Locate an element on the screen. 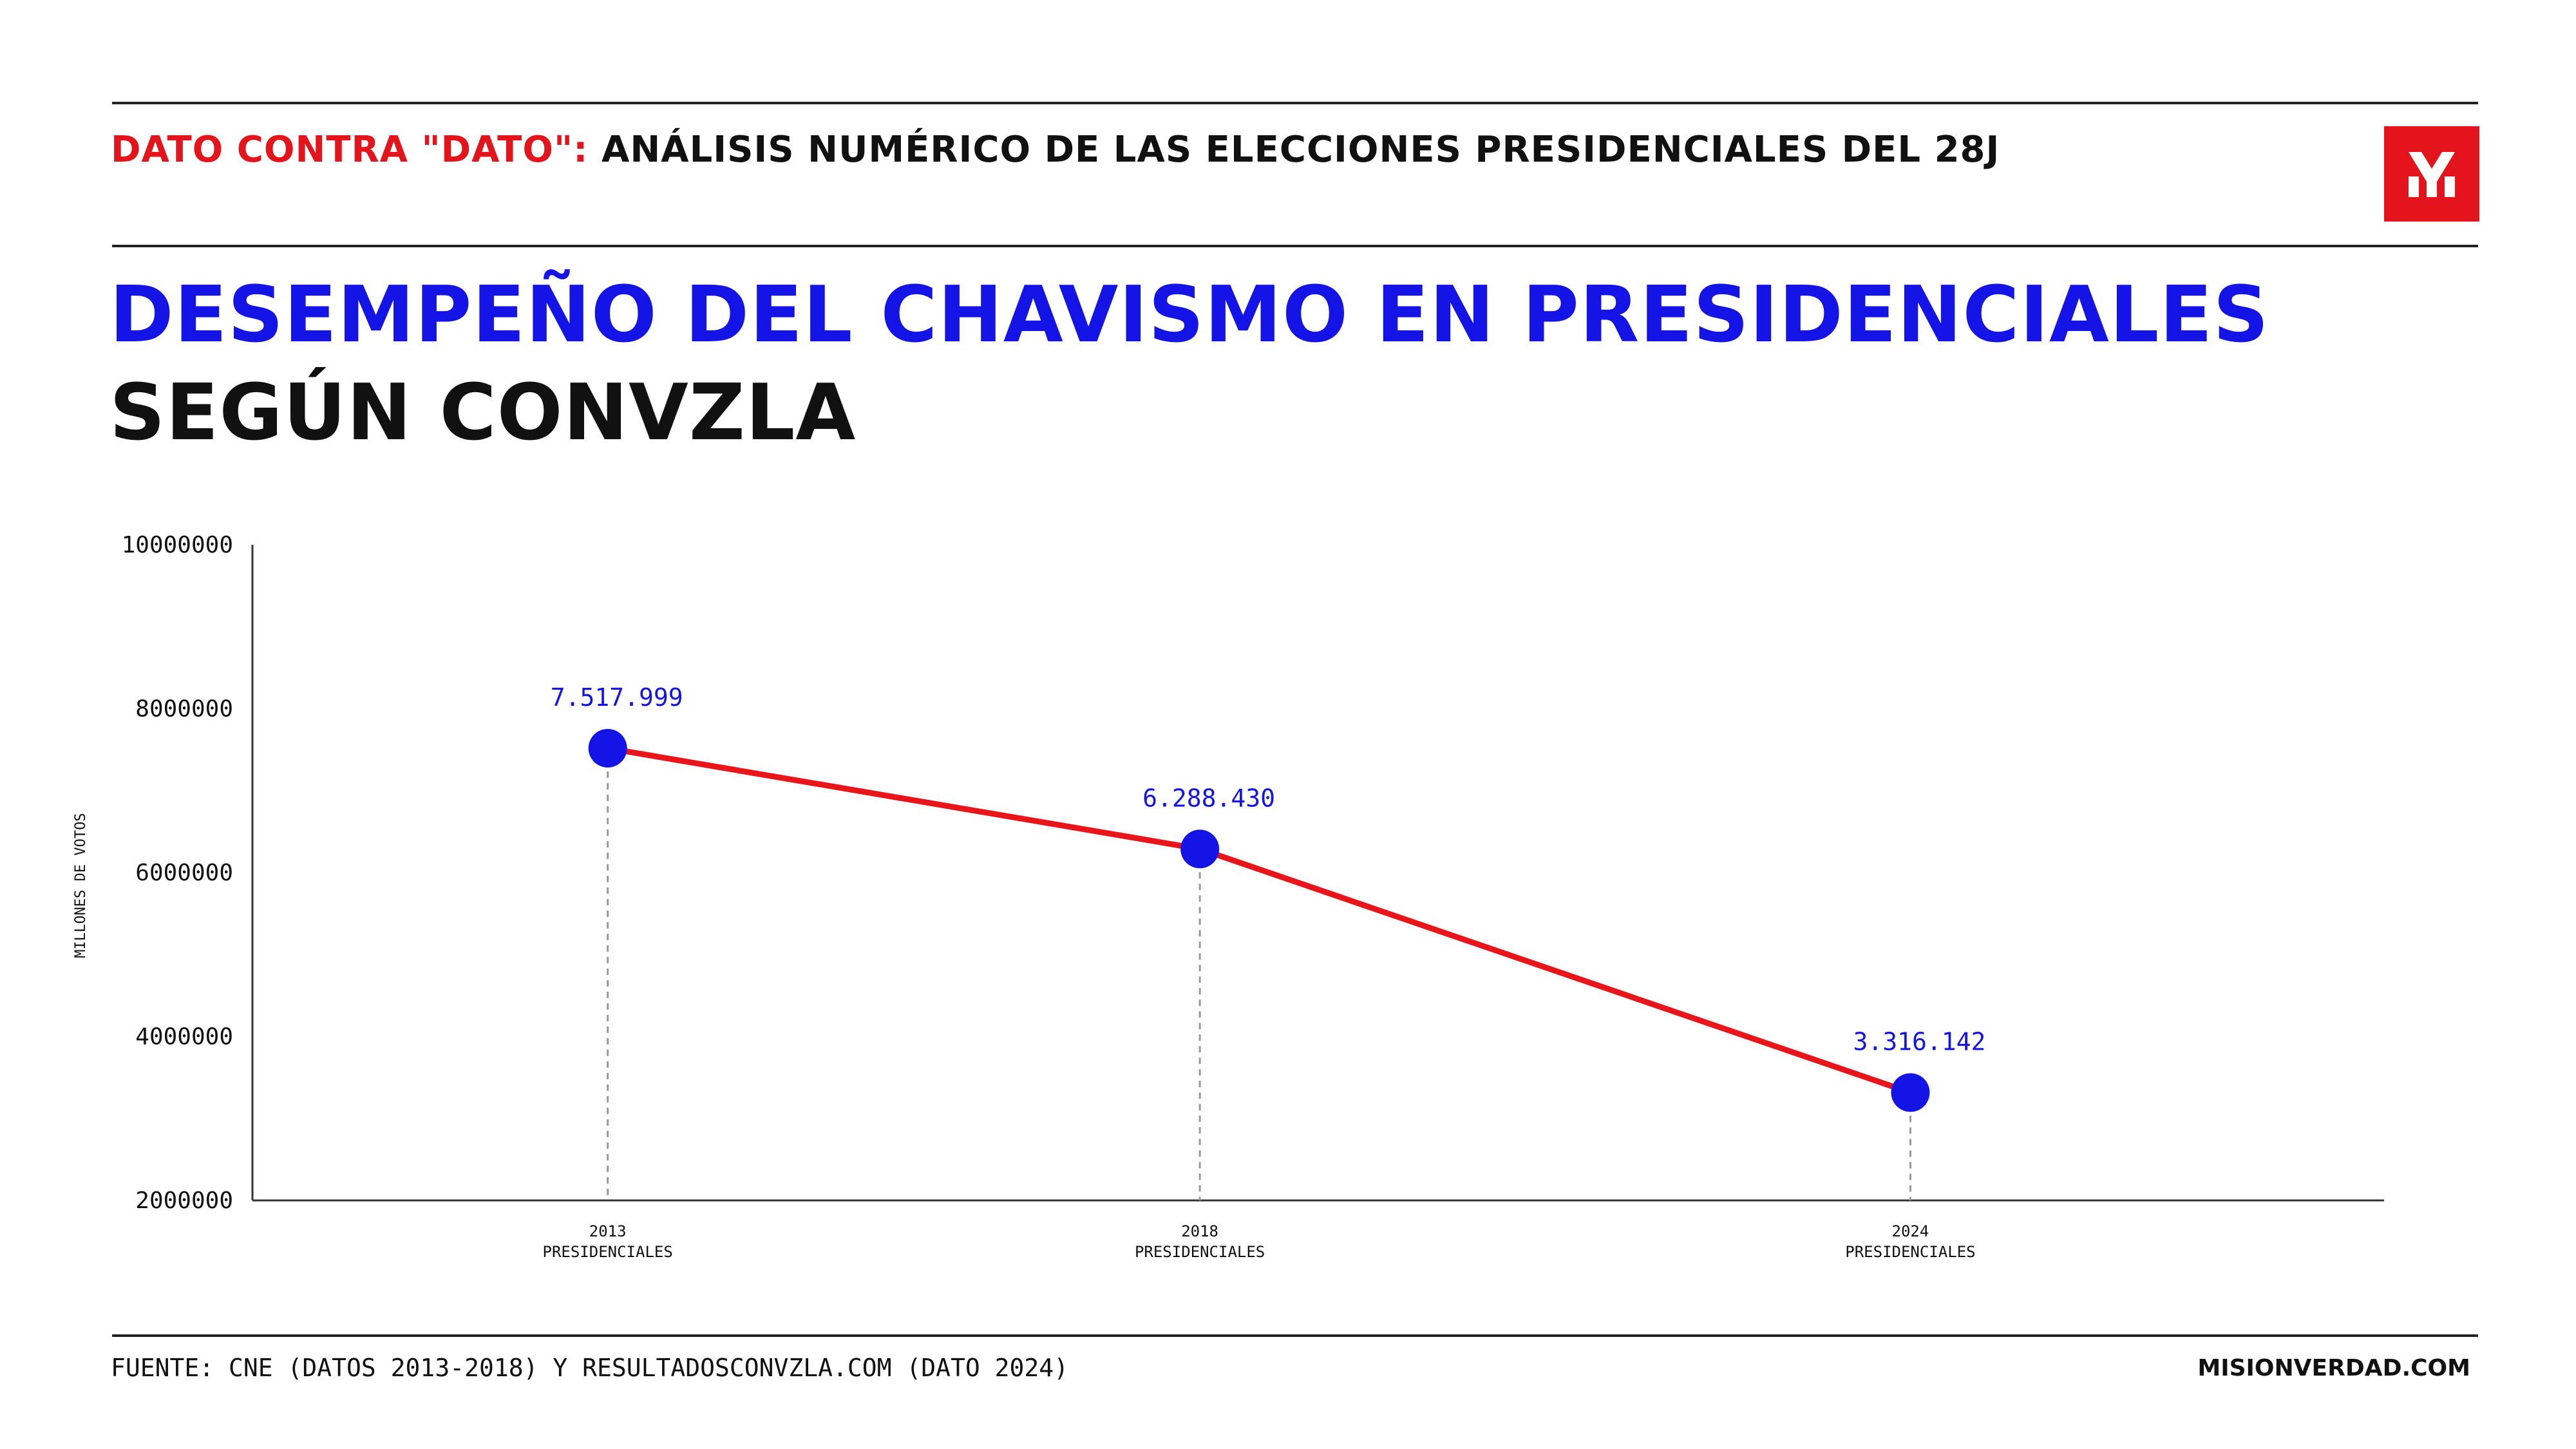  header-rule is located at coordinates (1295, 246).